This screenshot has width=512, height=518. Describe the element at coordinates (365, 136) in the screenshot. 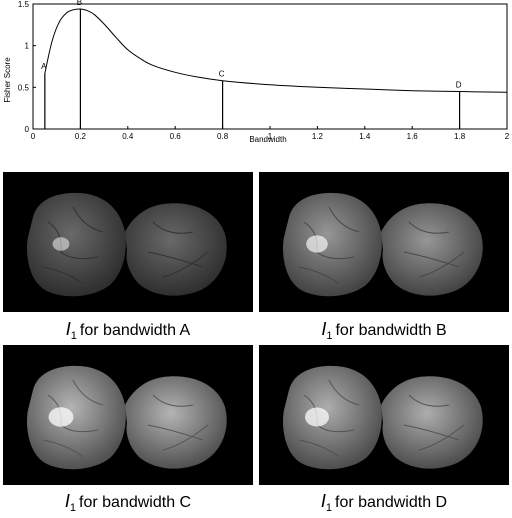

I see `x-tick-label: 1.4` at that location.